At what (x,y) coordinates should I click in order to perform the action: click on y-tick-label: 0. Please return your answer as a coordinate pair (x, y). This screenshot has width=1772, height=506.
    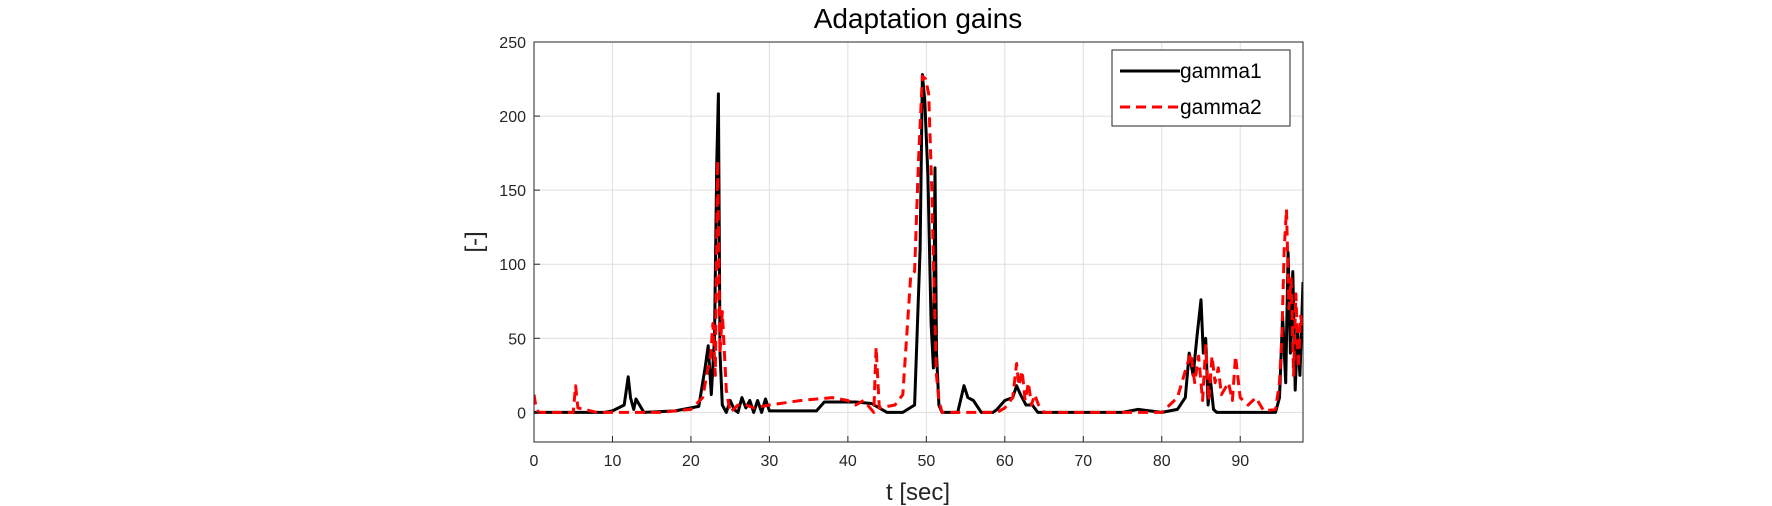
    Looking at the image, I should click on (521, 413).